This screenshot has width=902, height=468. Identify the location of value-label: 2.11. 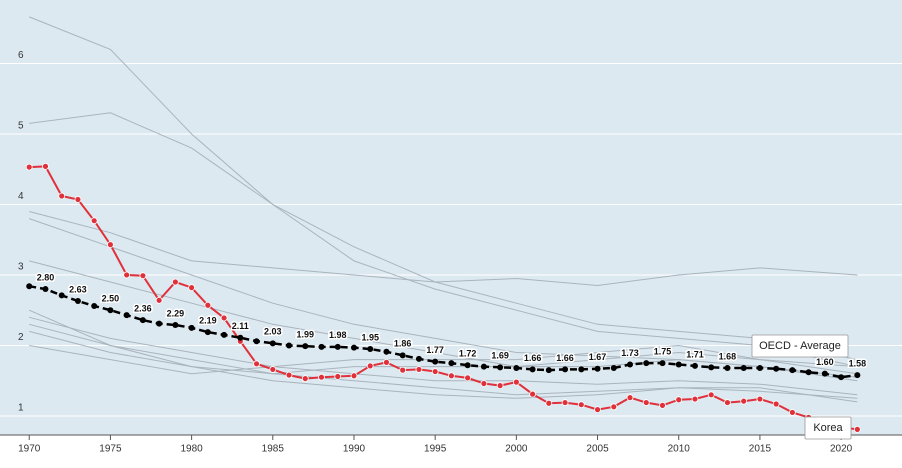
(240, 326).